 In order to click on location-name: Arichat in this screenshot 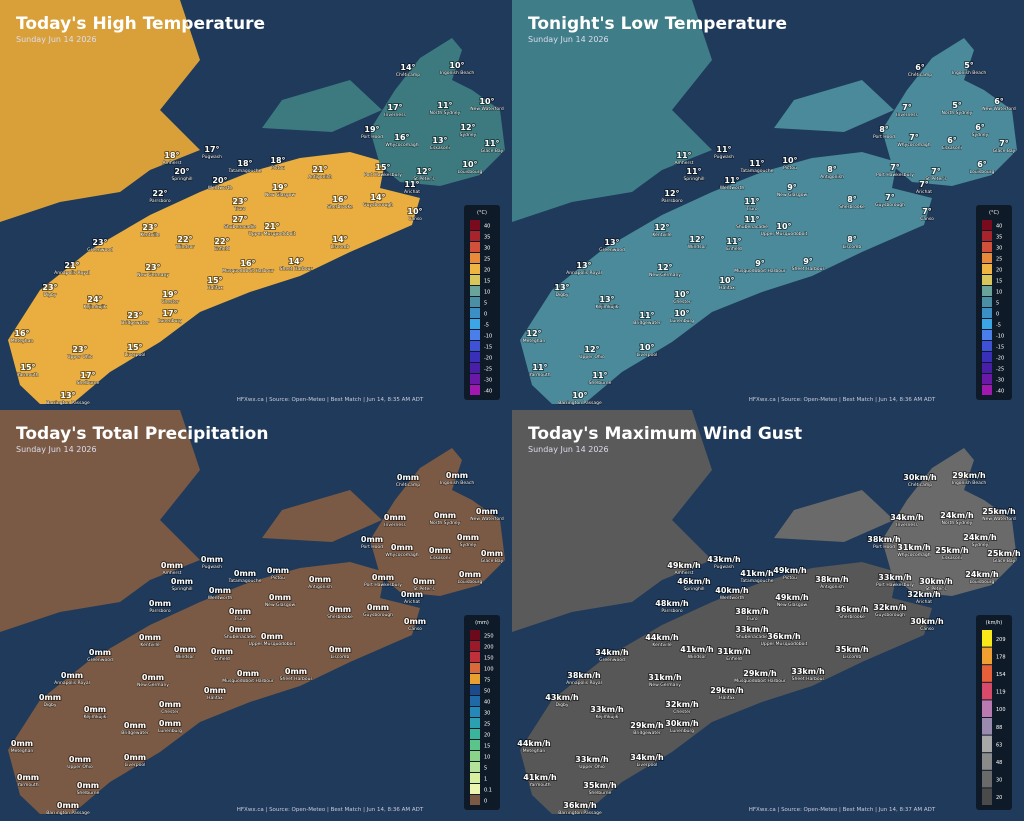, I will do `click(412, 602)`.